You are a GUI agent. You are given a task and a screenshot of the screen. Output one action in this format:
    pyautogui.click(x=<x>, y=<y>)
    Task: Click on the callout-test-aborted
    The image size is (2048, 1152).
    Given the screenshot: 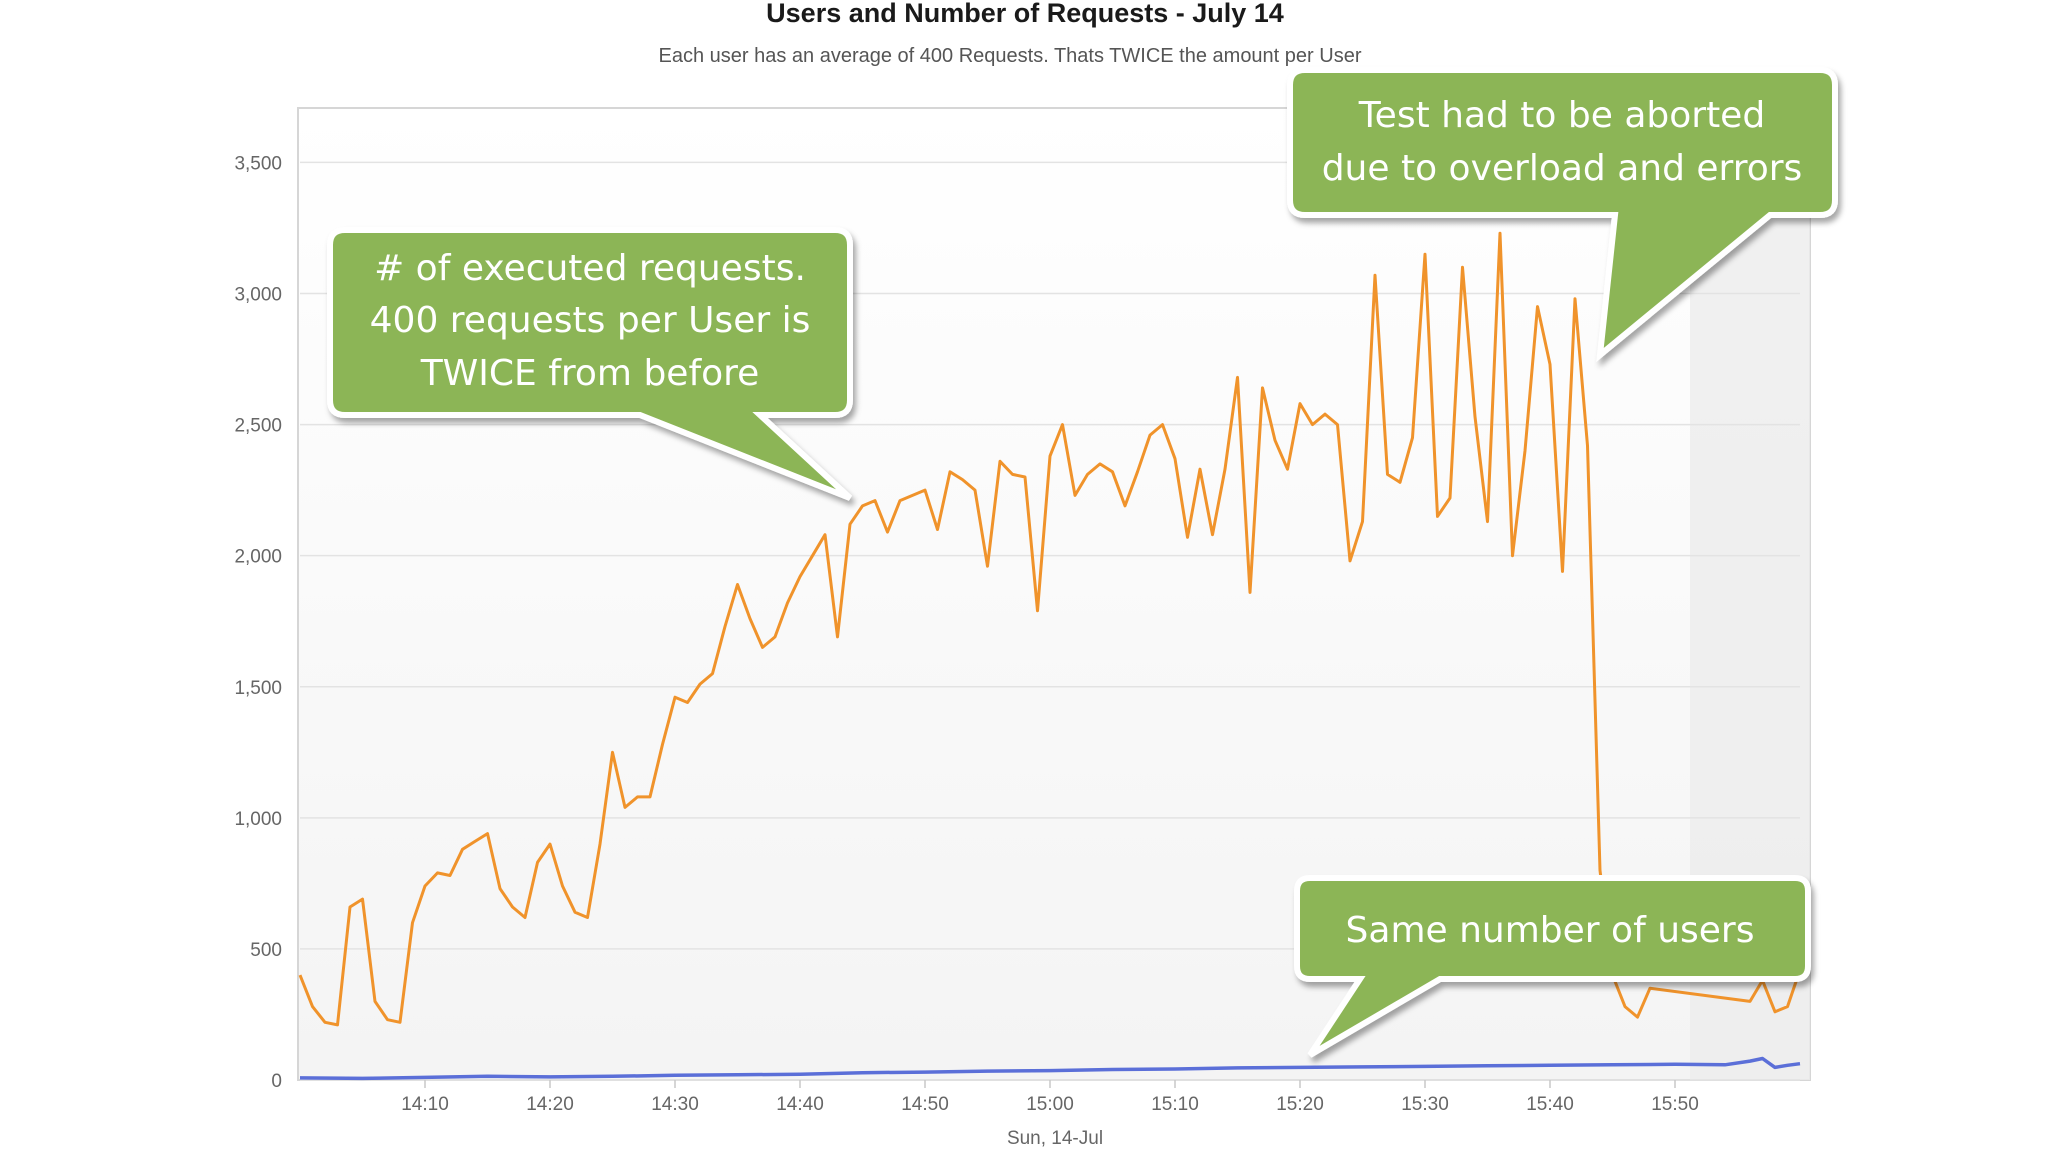 What is the action you would take?
    pyautogui.click(x=1562, y=214)
    